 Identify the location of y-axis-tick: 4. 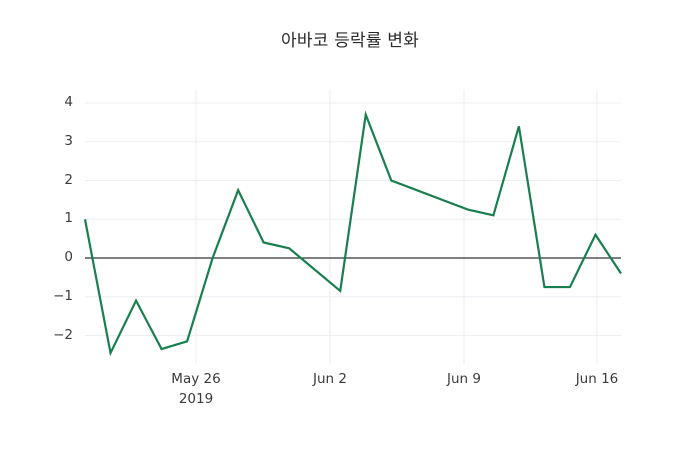
(68, 102).